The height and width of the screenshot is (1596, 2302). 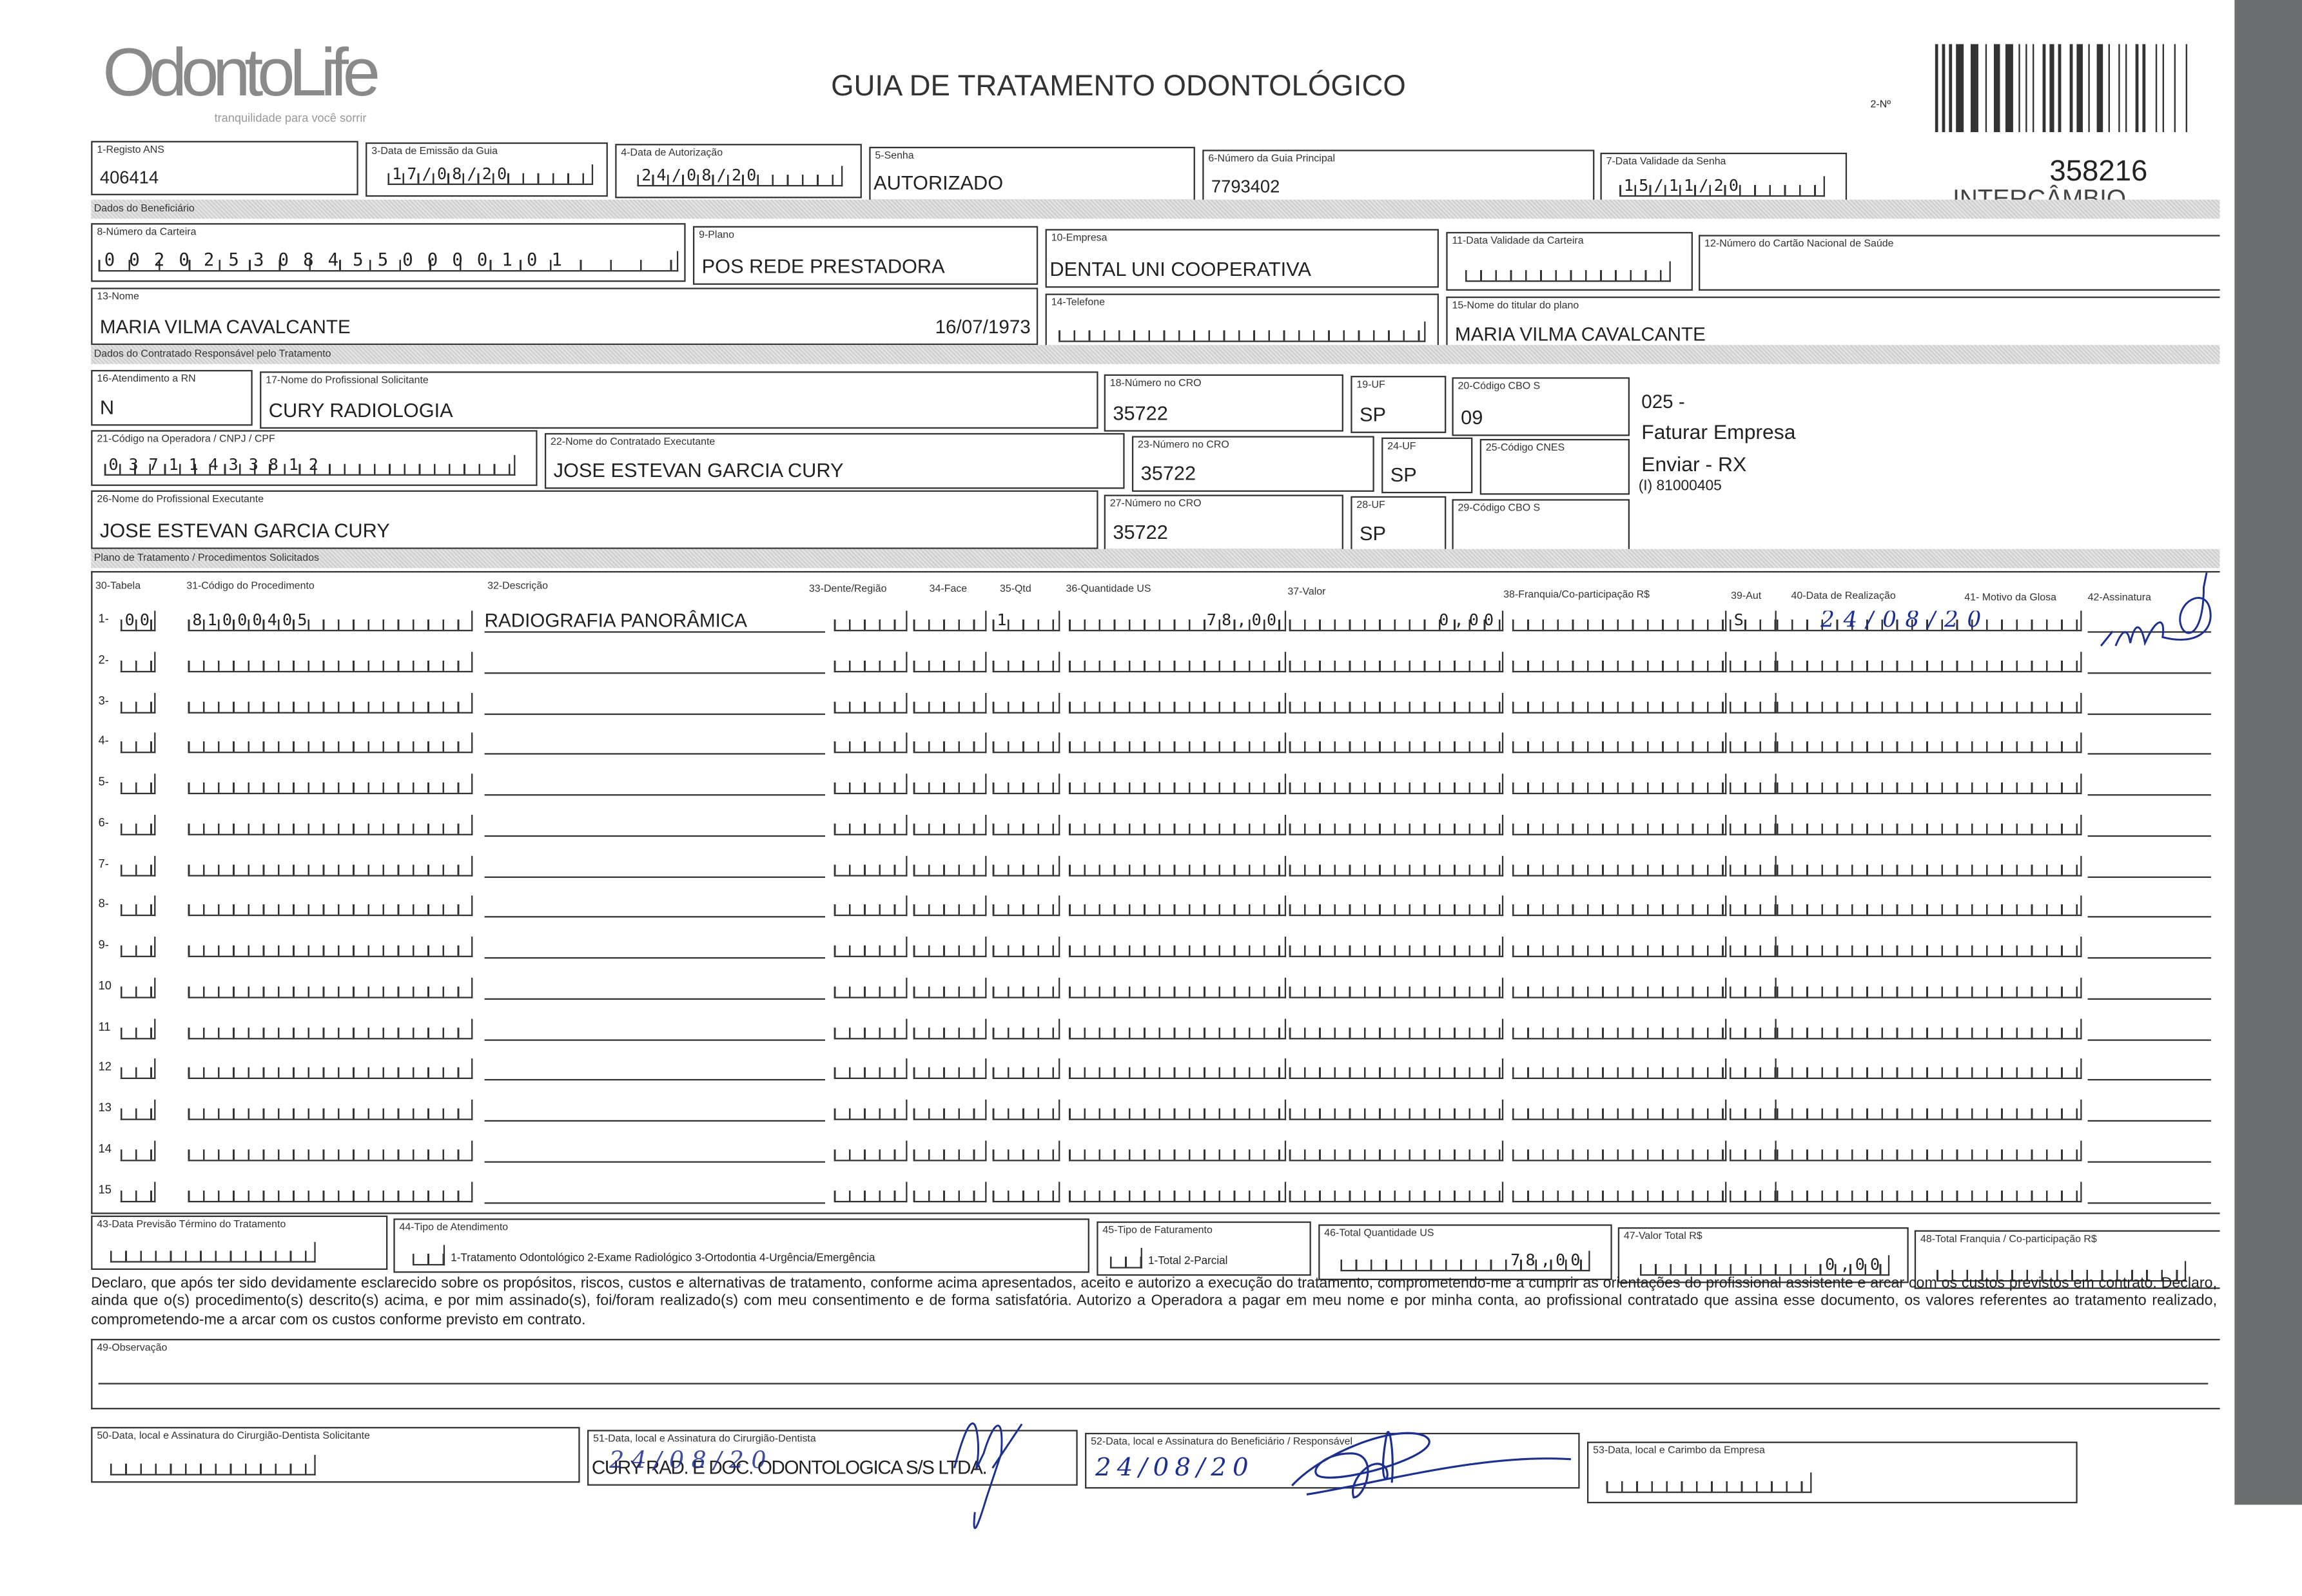 What do you see at coordinates (1724, 180) in the screenshot?
I see `field-validade-senha: 7-Data Validade da Senha 15/11/20` at bounding box center [1724, 180].